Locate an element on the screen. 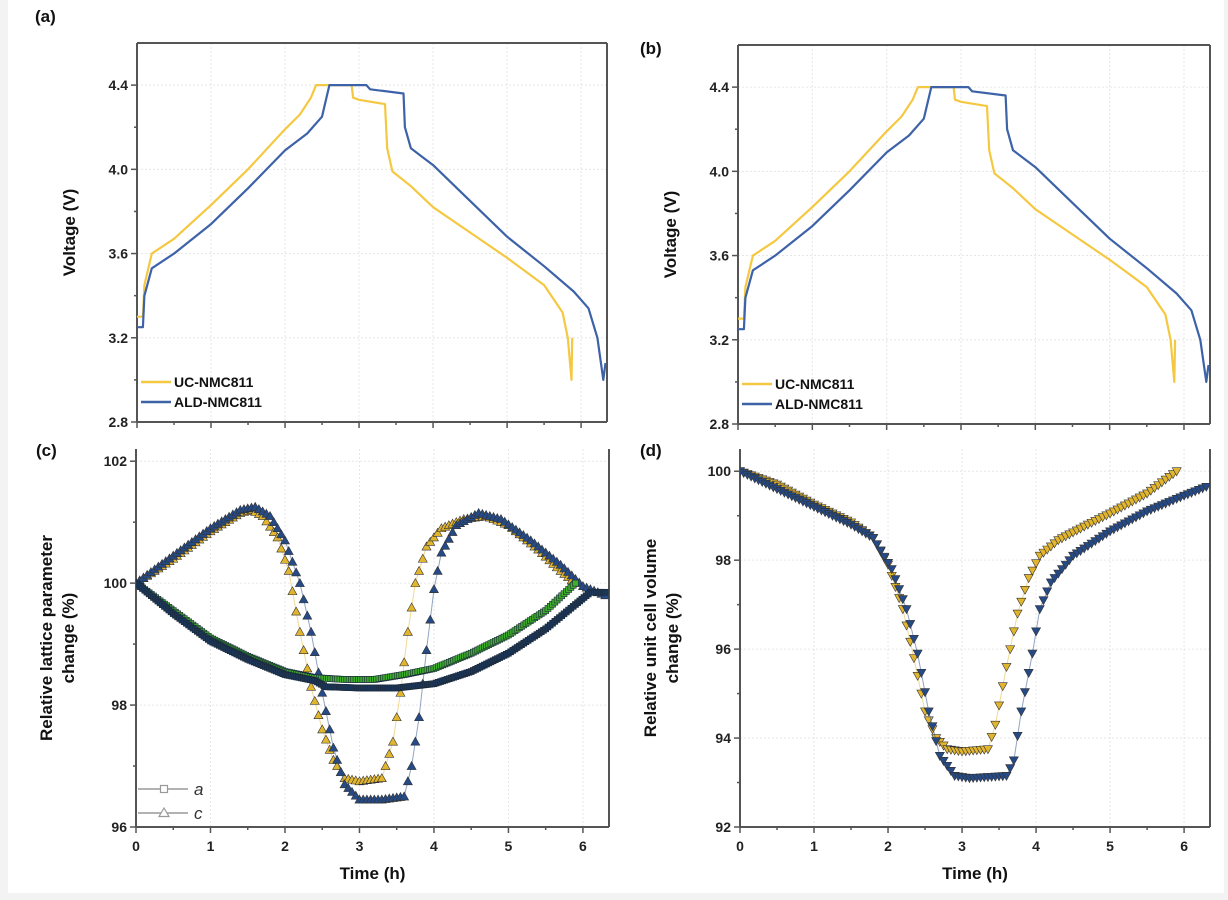  x-axis-title: Time (h) is located at coordinates (975, 873).